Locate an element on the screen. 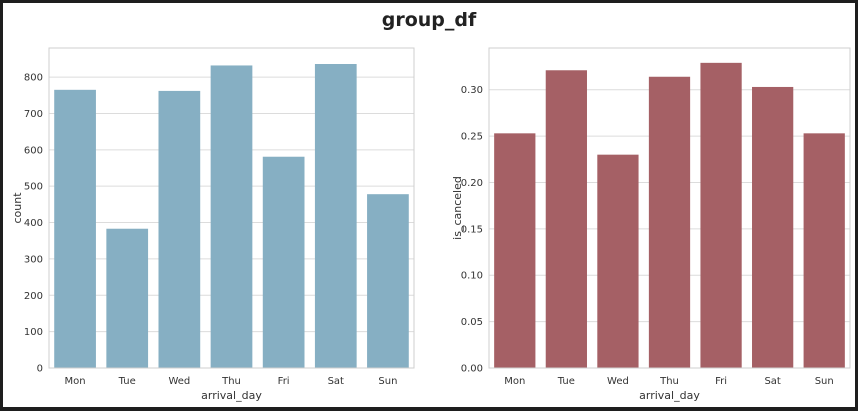 The image size is (858, 411). y-tick-label: 400 is located at coordinates (33, 223).